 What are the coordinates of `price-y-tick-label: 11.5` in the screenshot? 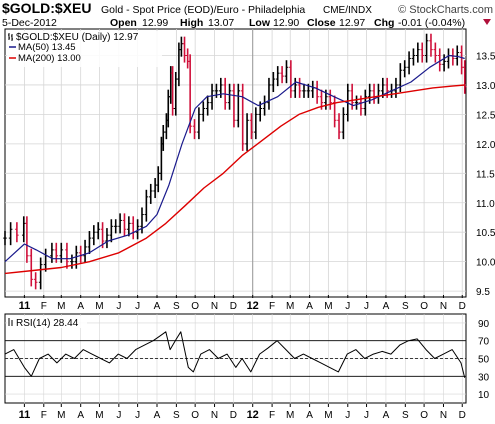 It's located at (485, 174).